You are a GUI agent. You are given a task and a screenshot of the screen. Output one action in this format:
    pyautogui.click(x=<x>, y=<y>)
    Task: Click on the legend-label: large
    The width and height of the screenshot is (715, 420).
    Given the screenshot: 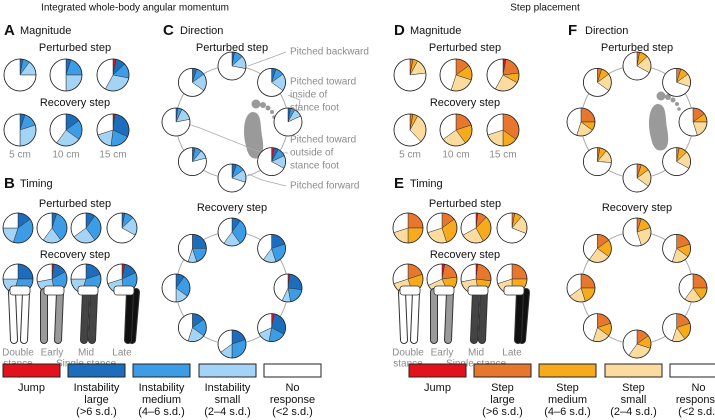 What is the action you would take?
    pyautogui.click(x=502, y=400)
    